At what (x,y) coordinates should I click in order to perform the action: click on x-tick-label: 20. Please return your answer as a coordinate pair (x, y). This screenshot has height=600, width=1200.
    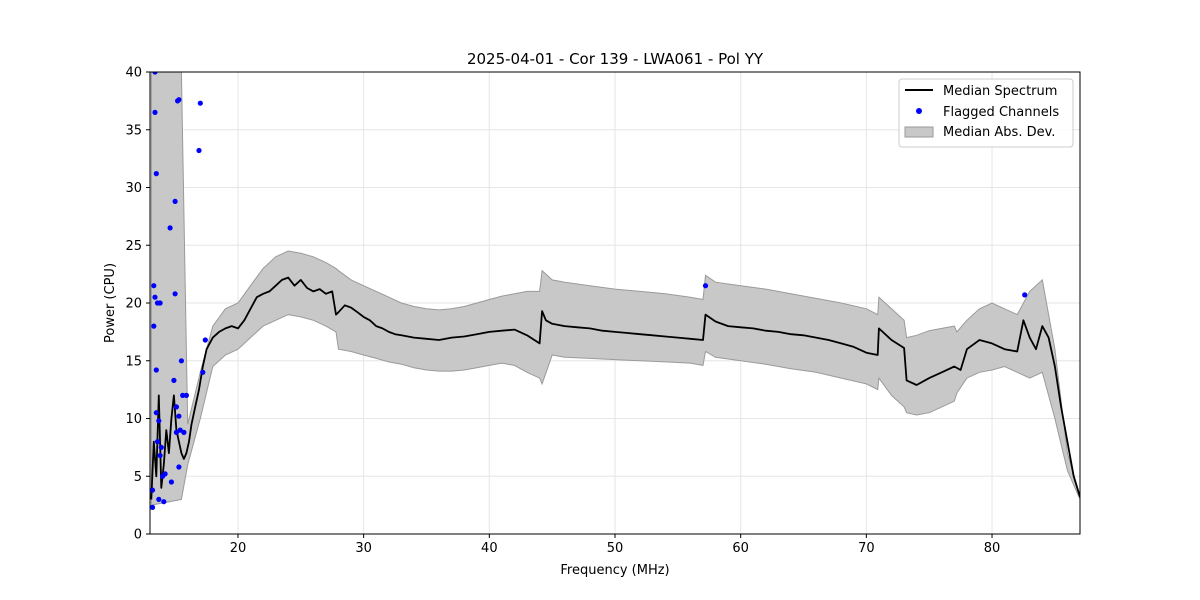
    Looking at the image, I should click on (238, 548).